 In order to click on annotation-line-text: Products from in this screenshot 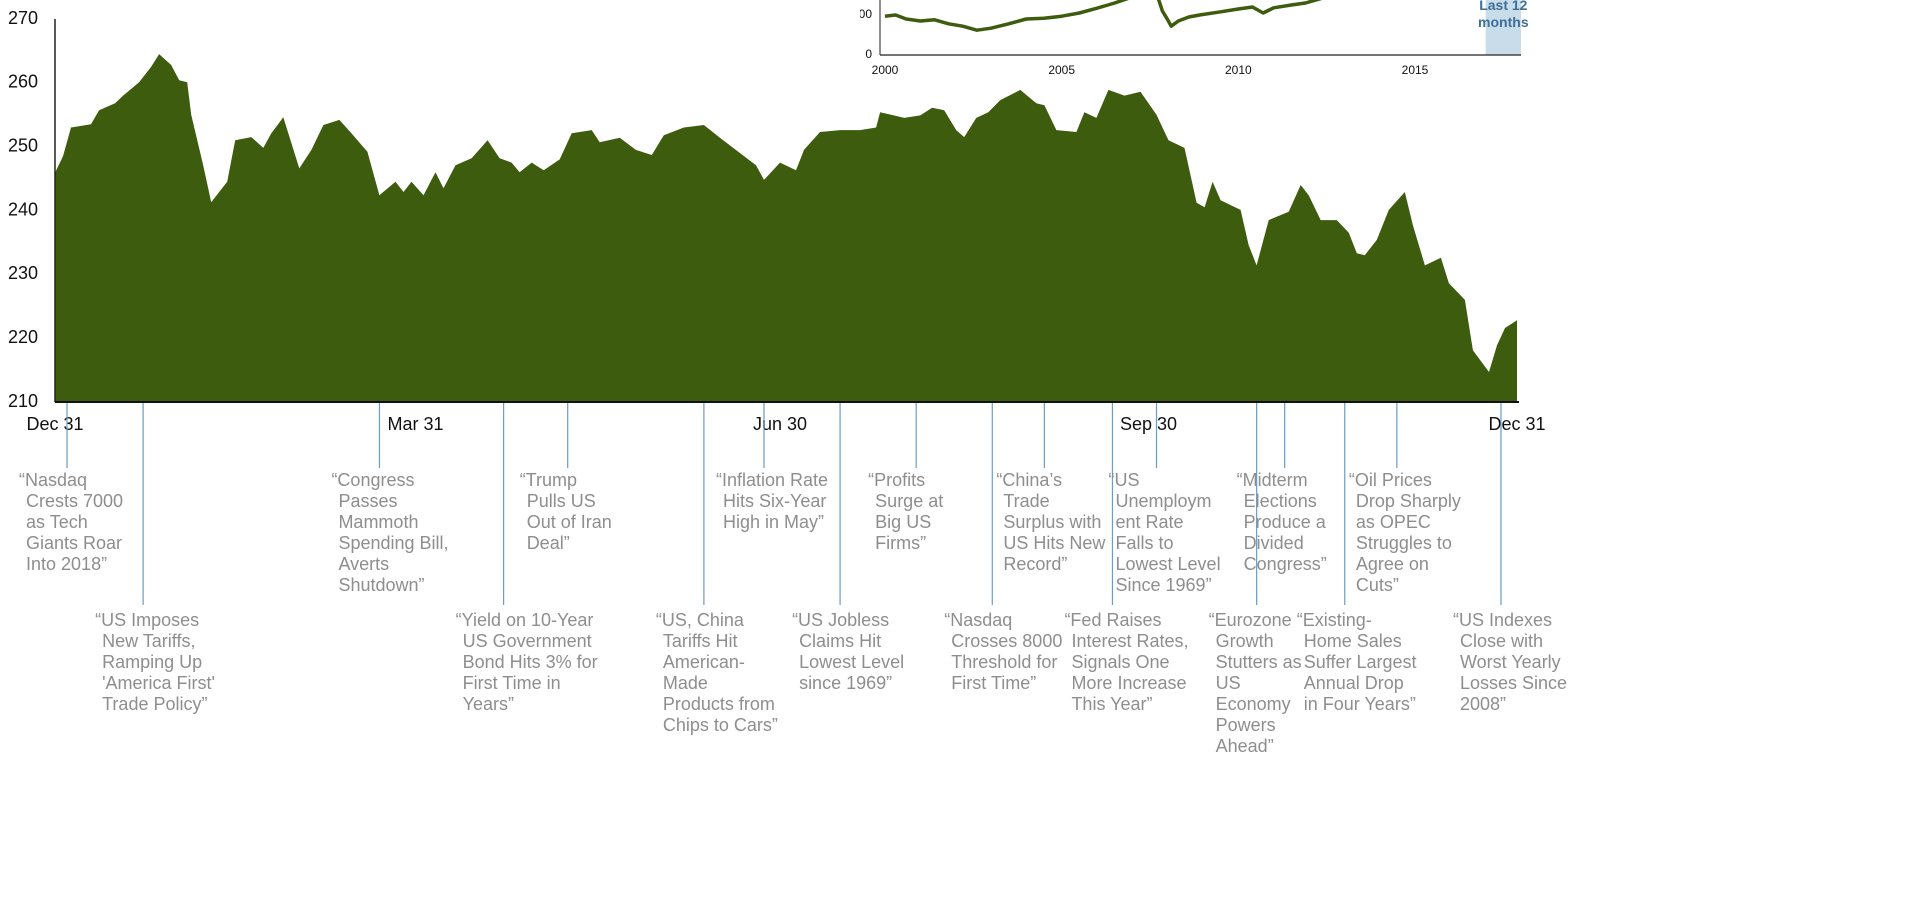, I will do `click(719, 704)`.